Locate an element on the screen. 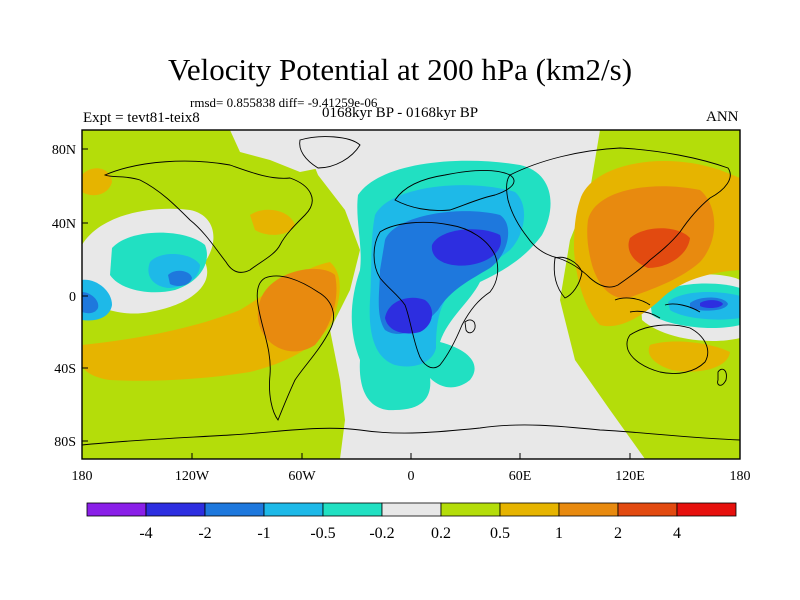 This screenshot has height=600, width=800. coast-india is located at coordinates (568, 277).